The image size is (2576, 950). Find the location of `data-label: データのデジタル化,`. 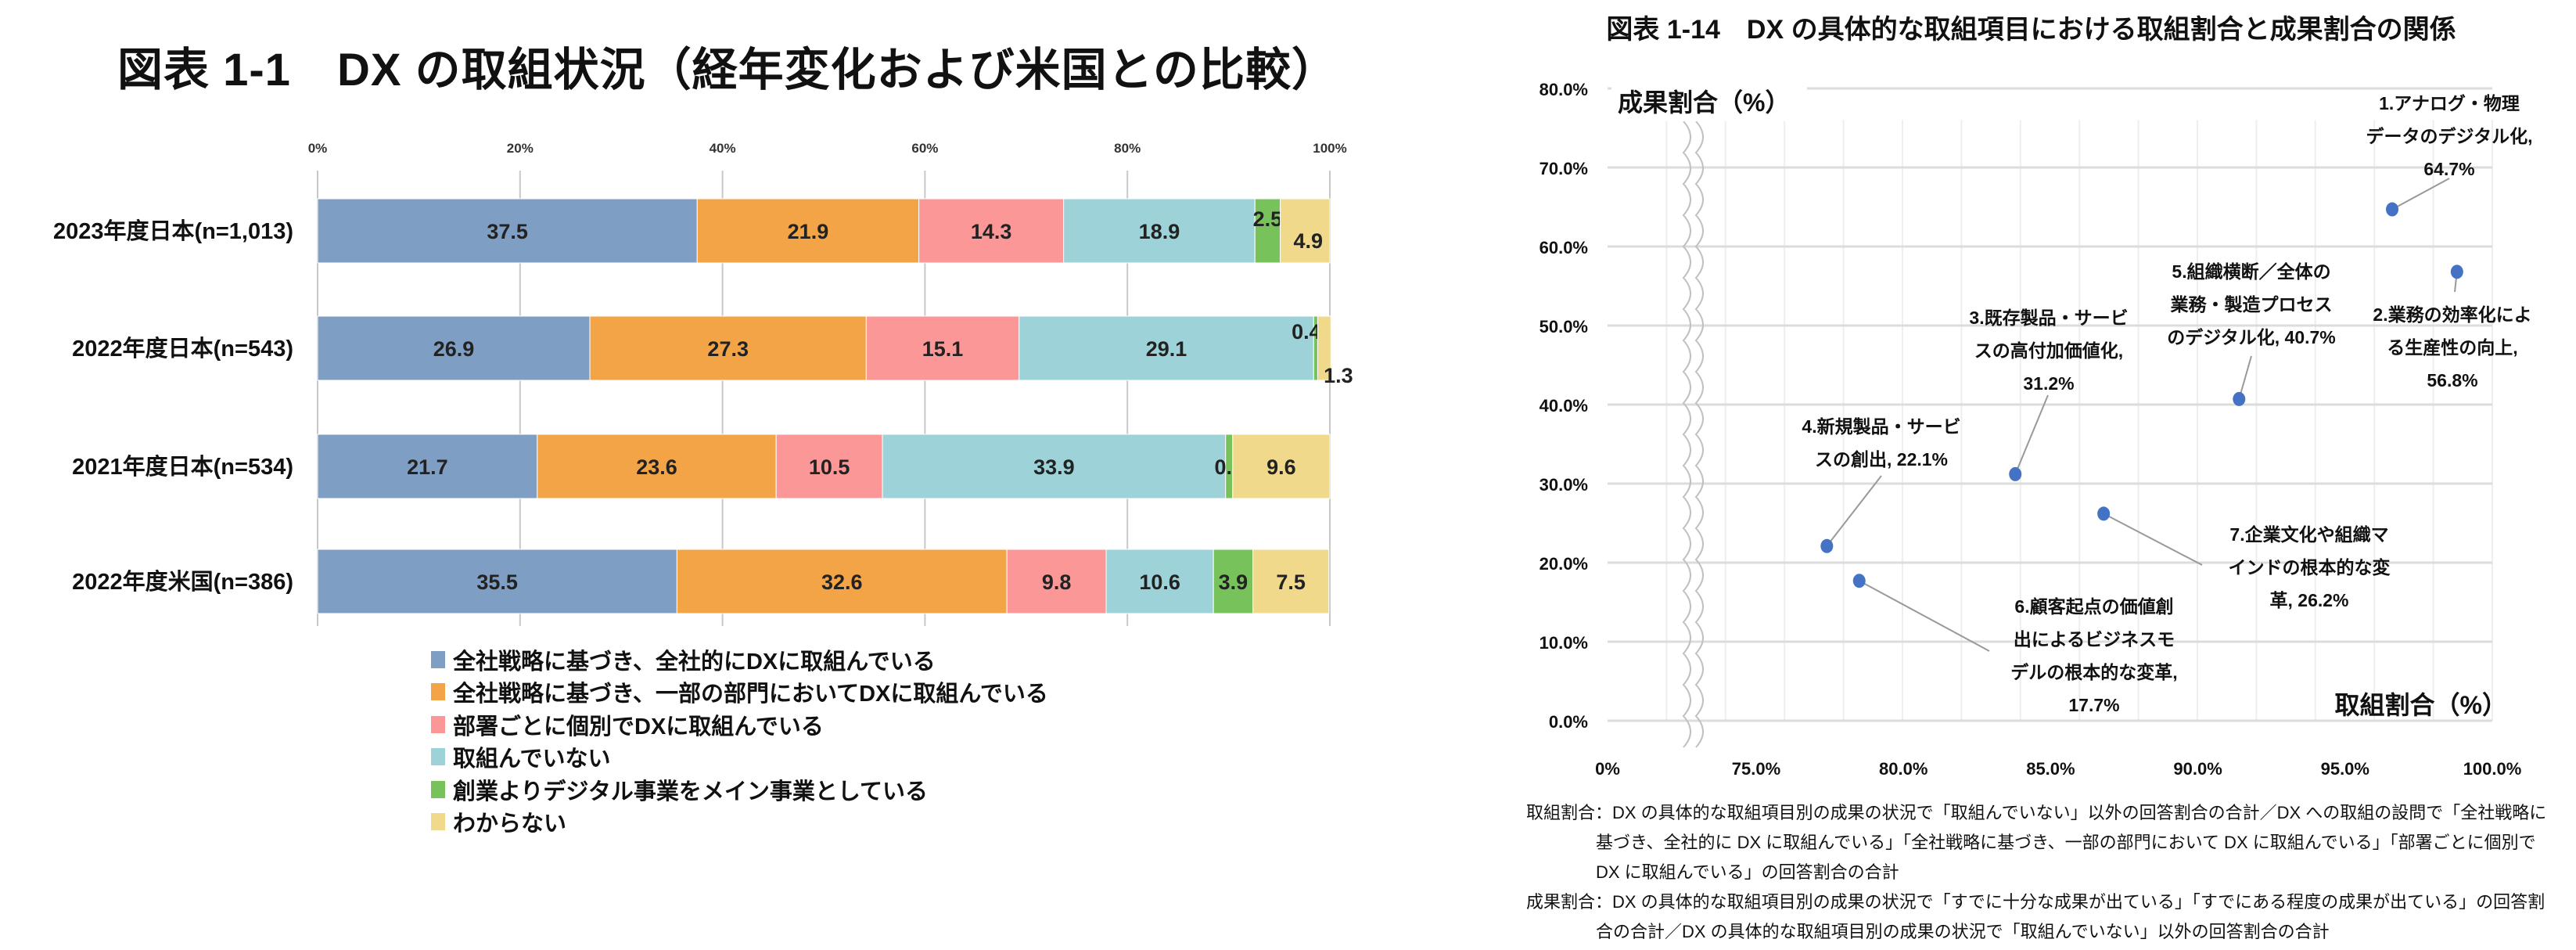

data-label: データのデジタル化, is located at coordinates (2449, 136).